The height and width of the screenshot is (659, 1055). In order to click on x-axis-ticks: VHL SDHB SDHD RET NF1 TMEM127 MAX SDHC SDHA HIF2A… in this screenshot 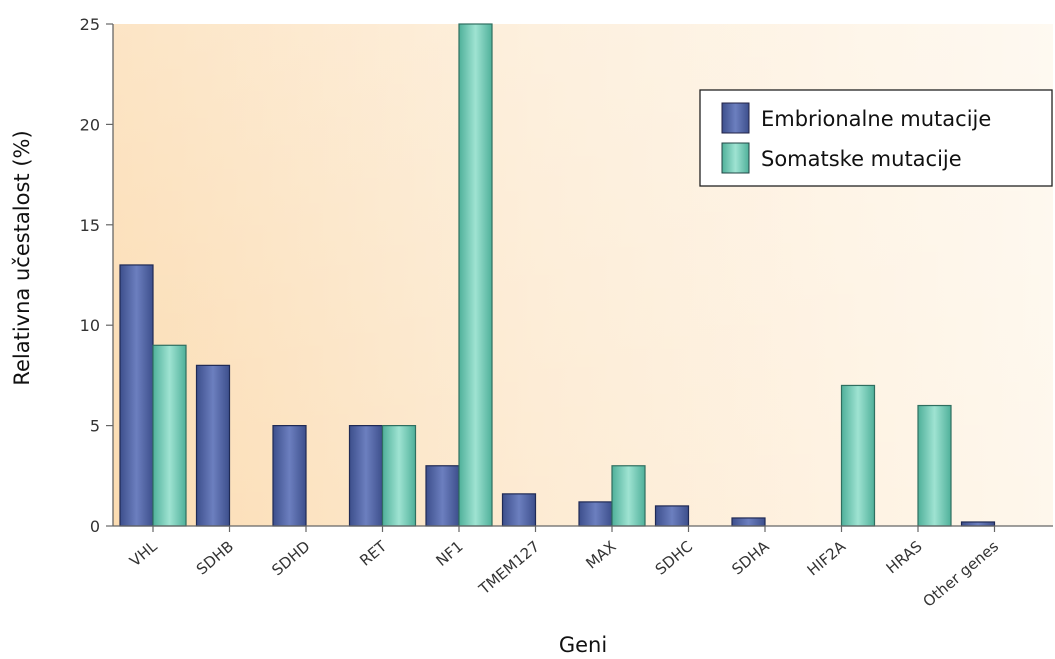, I will do `click(564, 568)`.